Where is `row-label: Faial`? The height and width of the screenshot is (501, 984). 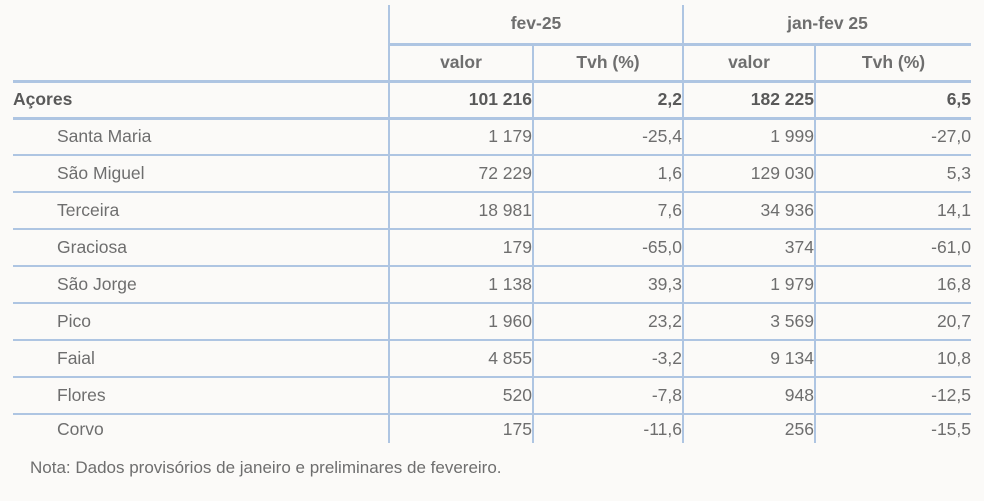 row-label: Faial is located at coordinates (201, 359).